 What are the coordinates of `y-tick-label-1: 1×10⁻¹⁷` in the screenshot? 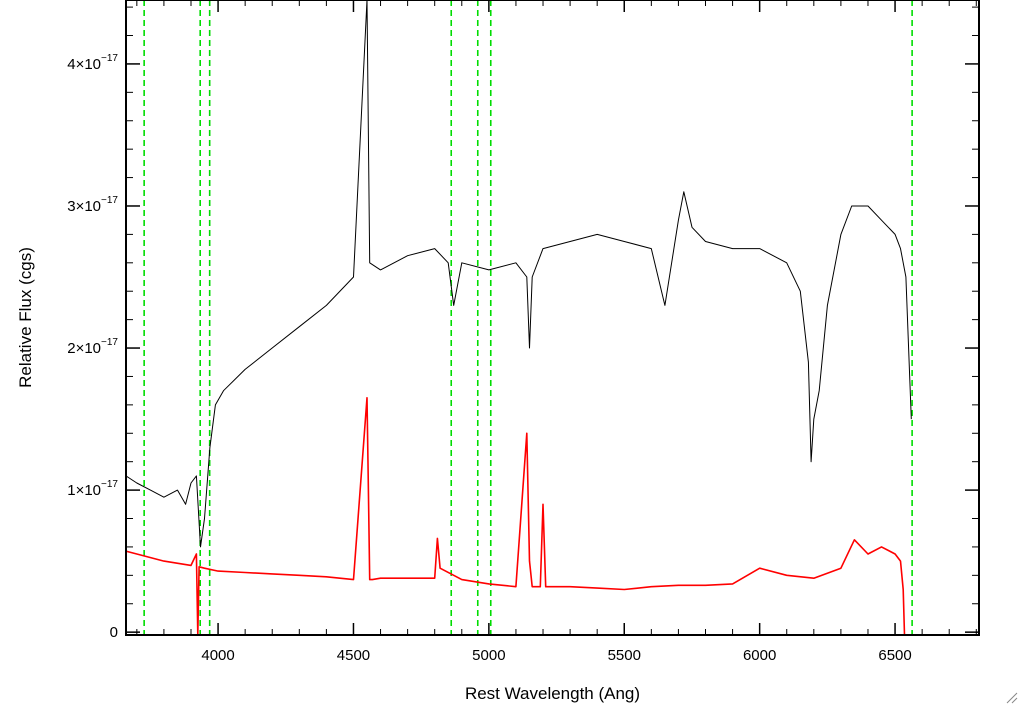 It's located at (92, 489).